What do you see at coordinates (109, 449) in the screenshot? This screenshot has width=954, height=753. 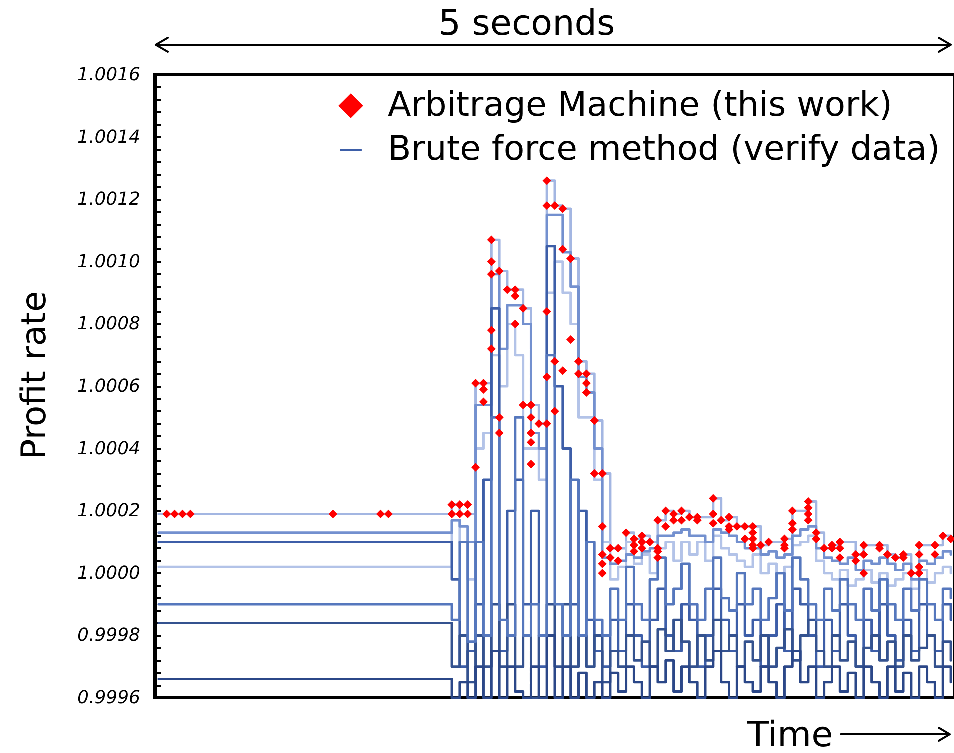 I see `y-tick-label: 1.0004` at bounding box center [109, 449].